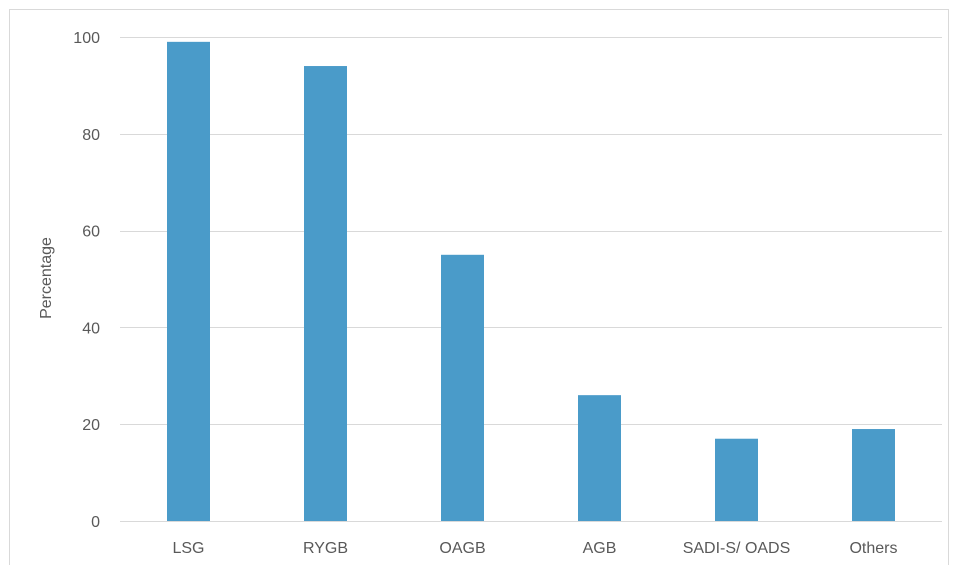  What do you see at coordinates (325, 293) in the screenshot?
I see `bar-rygb` at bounding box center [325, 293].